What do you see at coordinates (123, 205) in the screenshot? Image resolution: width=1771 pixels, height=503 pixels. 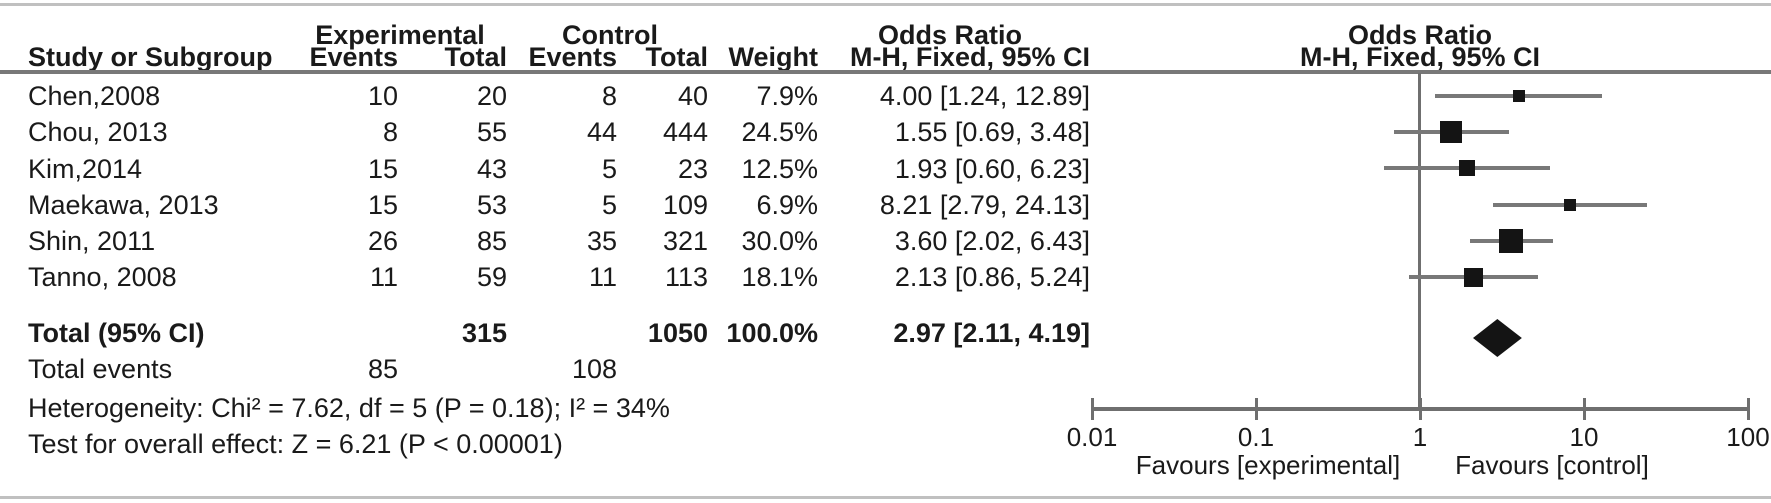 I see `study-name: Maekawa, 2013` at bounding box center [123, 205].